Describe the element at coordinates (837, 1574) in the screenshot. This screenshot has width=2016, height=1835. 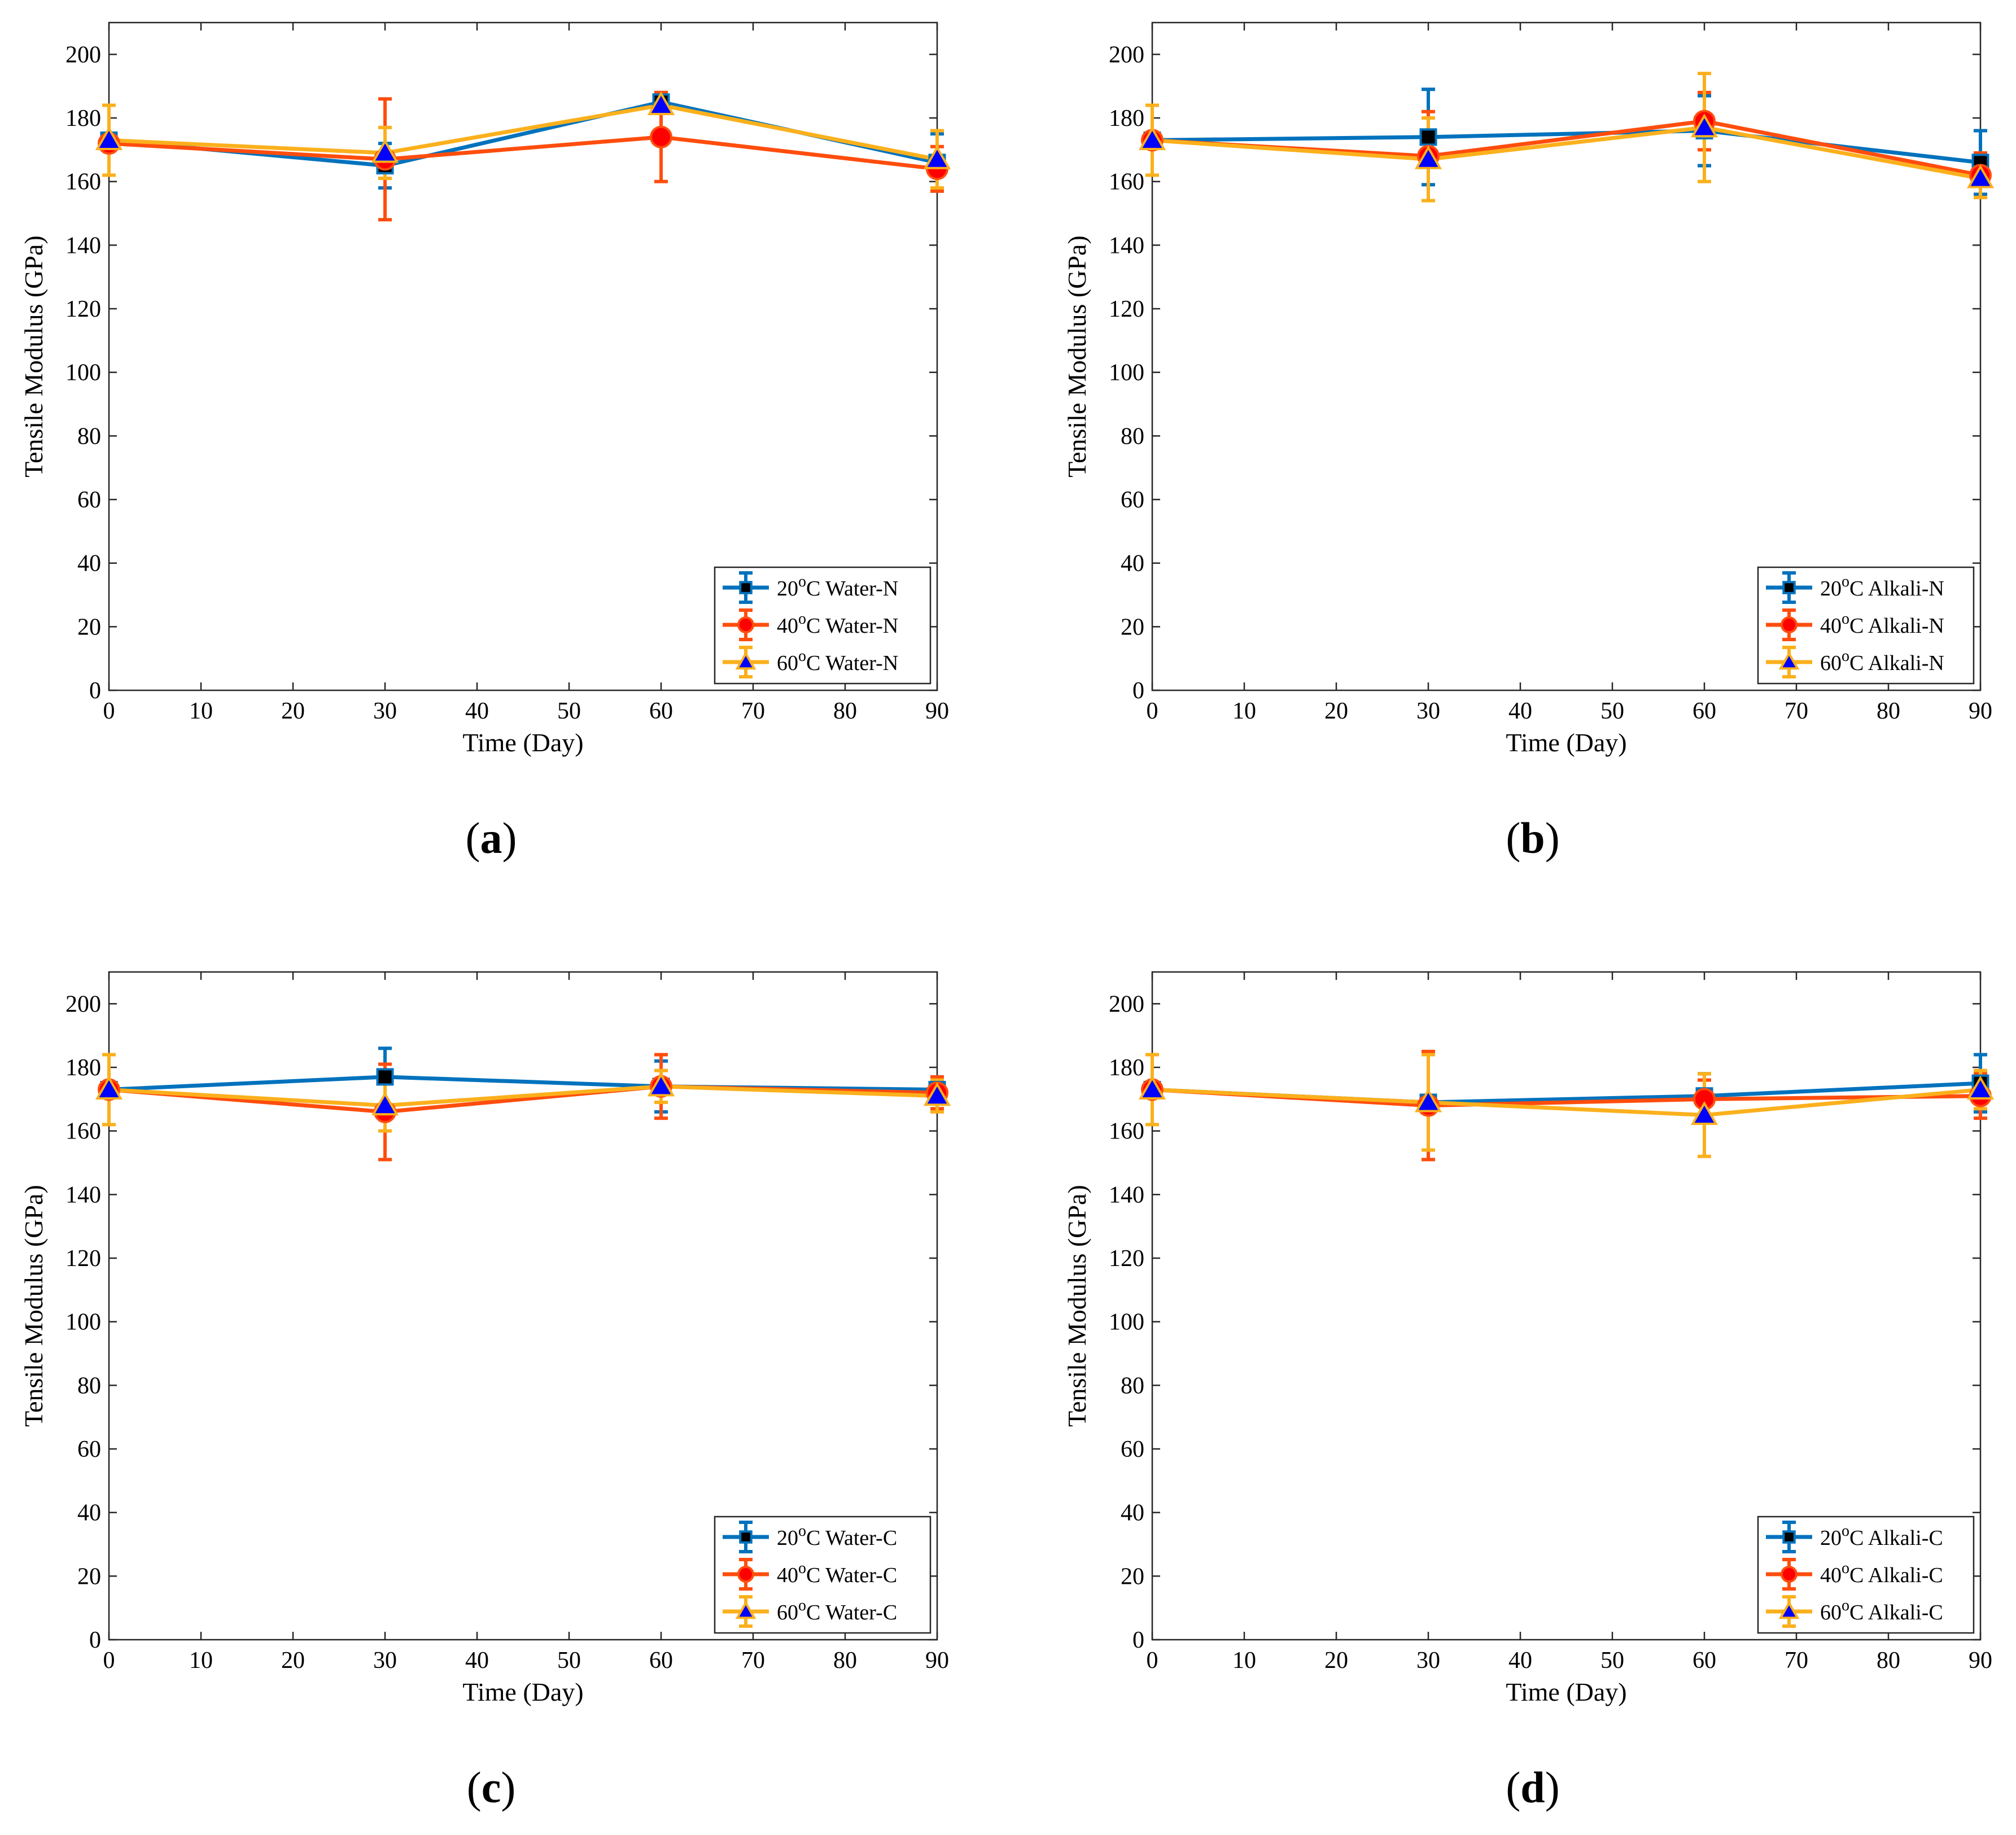
I see `legend-label-40: 40oC Water-C` at that location.